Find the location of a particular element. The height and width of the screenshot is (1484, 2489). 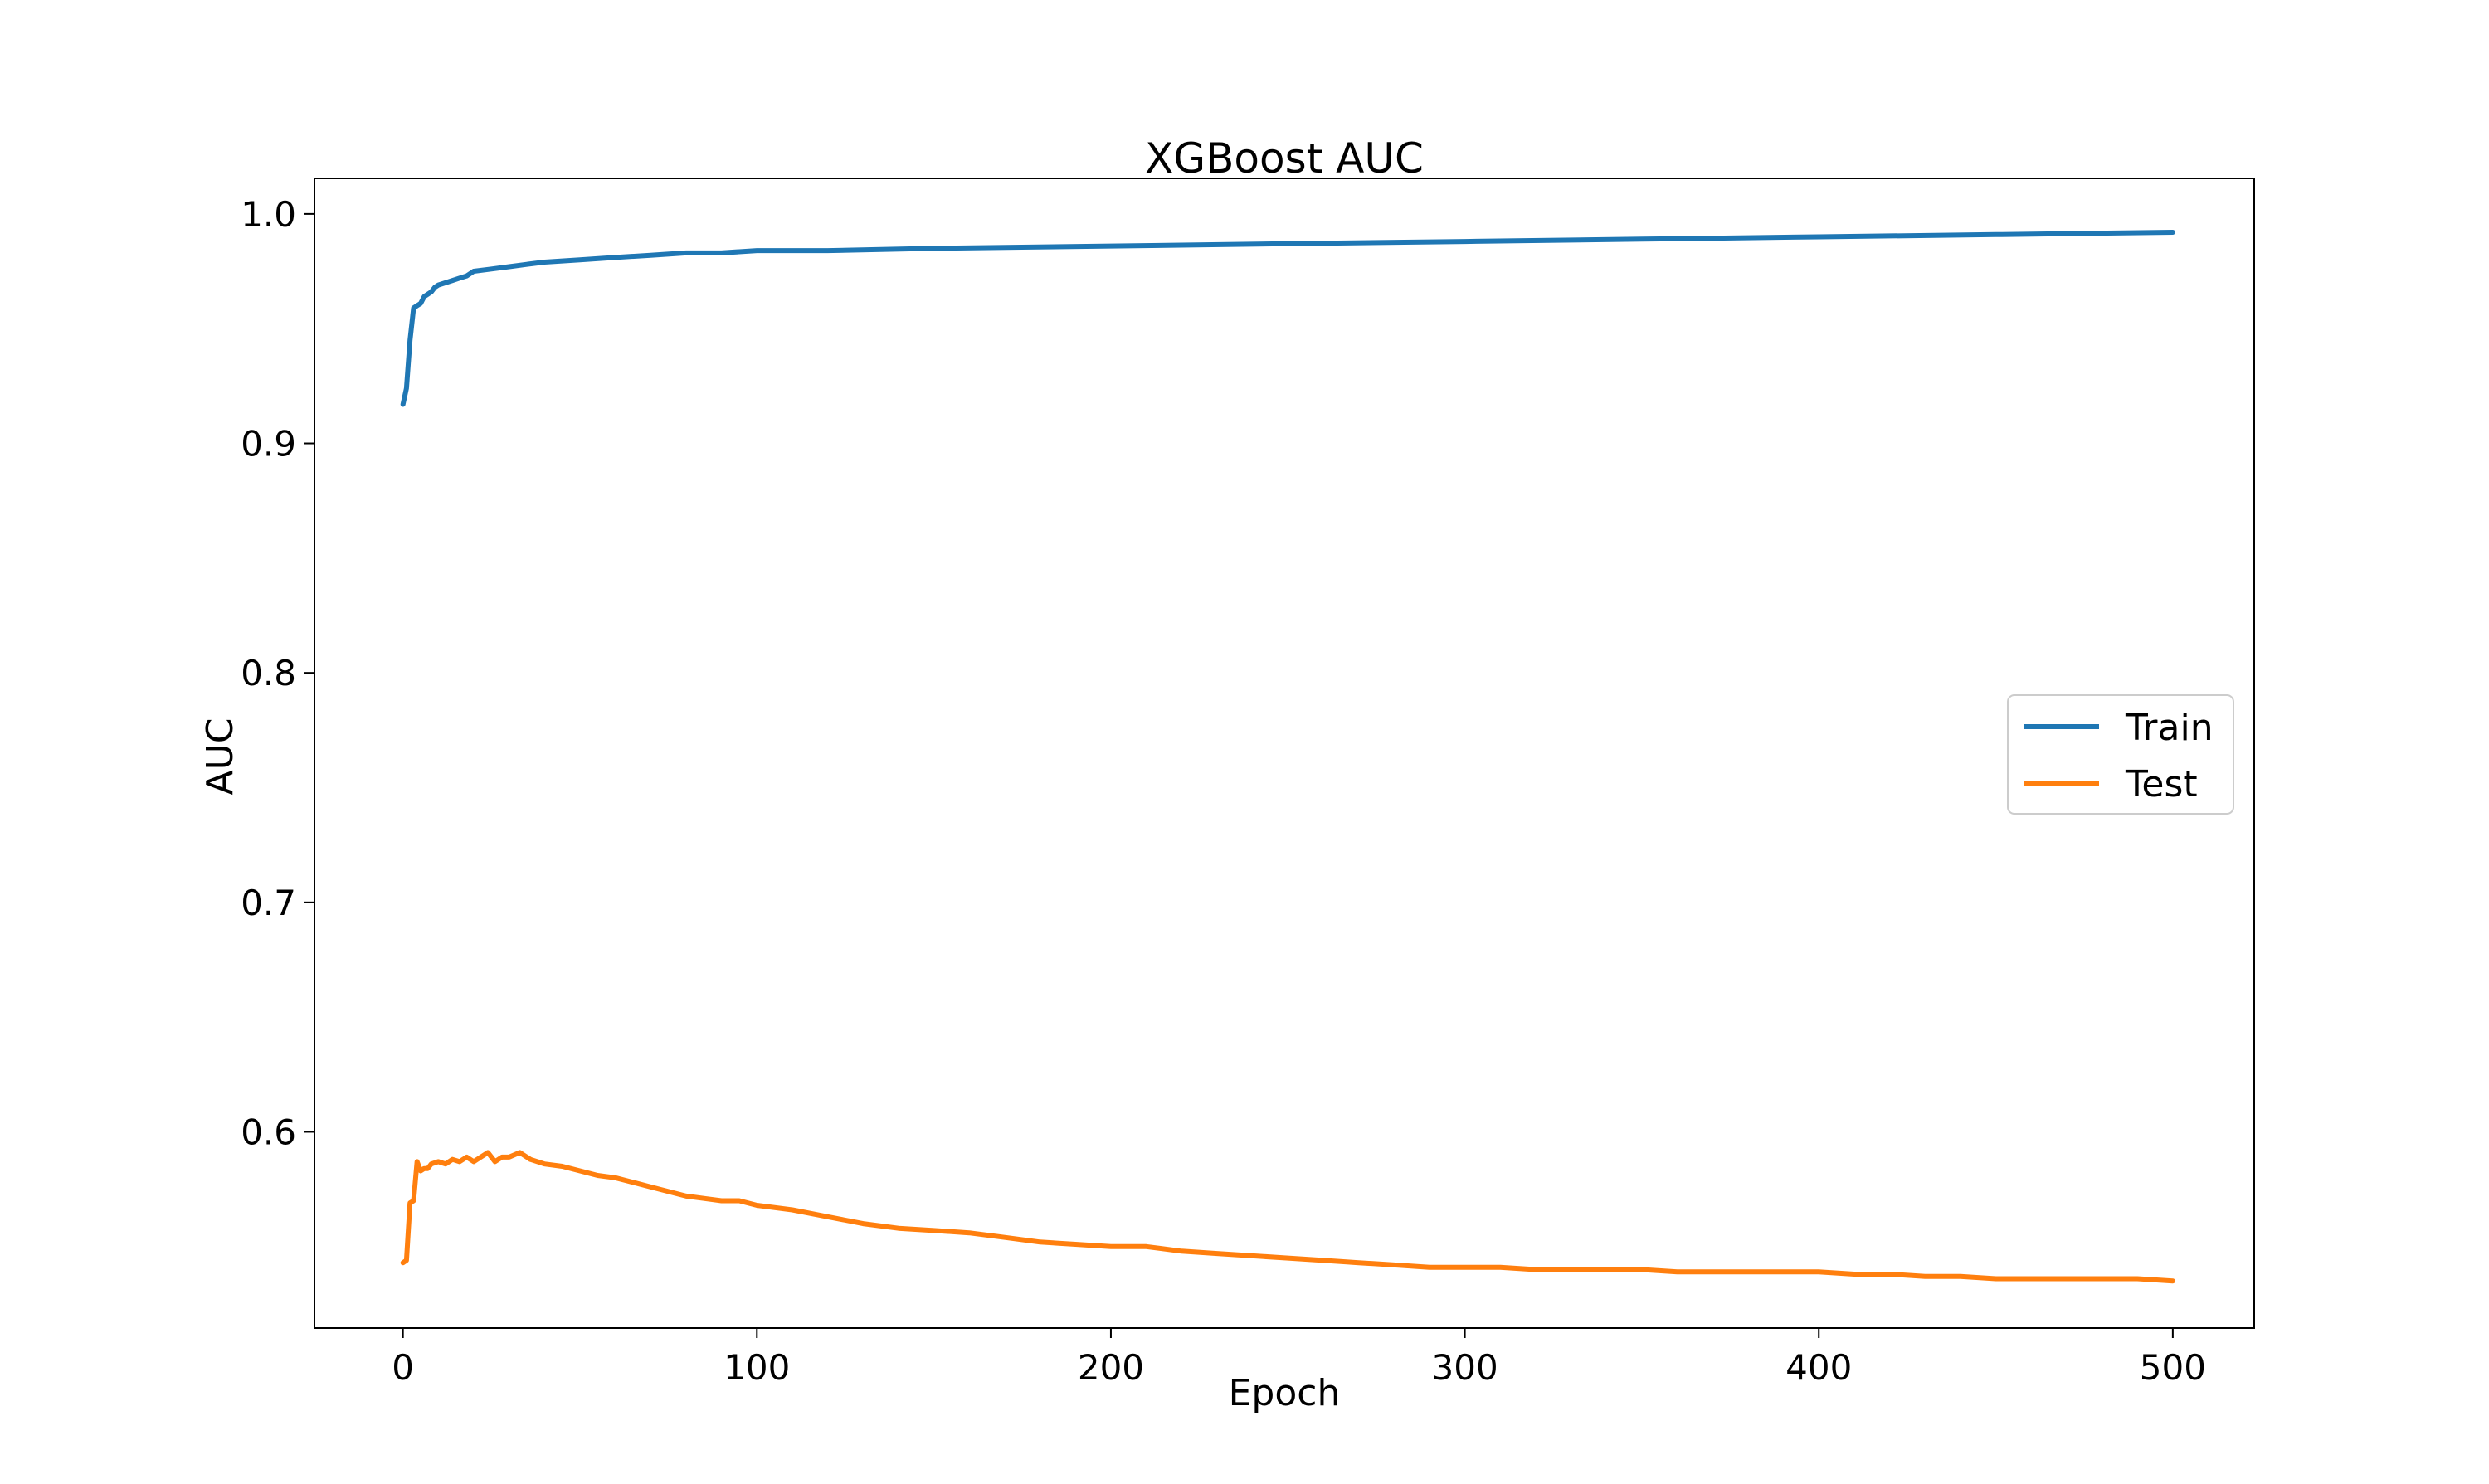

x-tick-label: 400 is located at coordinates (1818, 1367).